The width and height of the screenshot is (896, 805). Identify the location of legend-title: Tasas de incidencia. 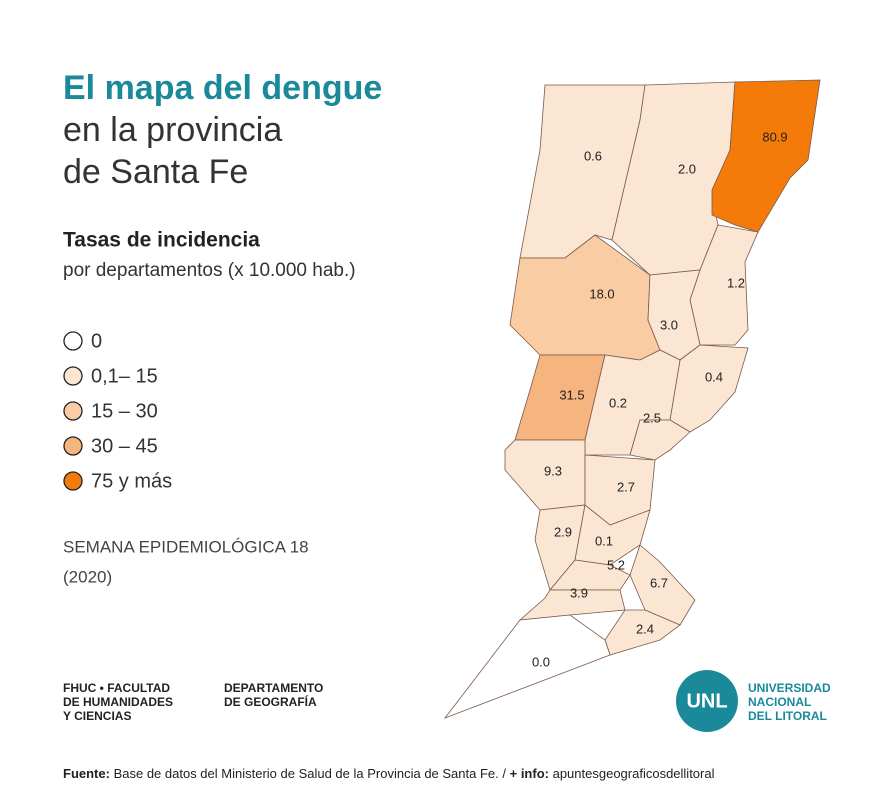
(161, 240).